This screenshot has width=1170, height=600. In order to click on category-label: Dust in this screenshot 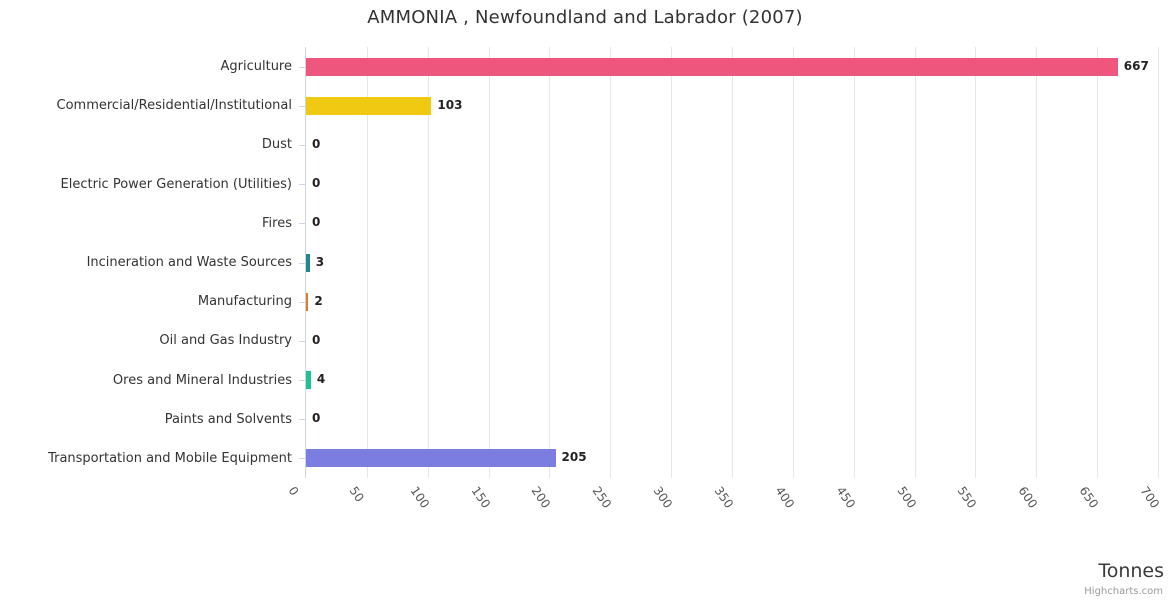, I will do `click(276, 145)`.